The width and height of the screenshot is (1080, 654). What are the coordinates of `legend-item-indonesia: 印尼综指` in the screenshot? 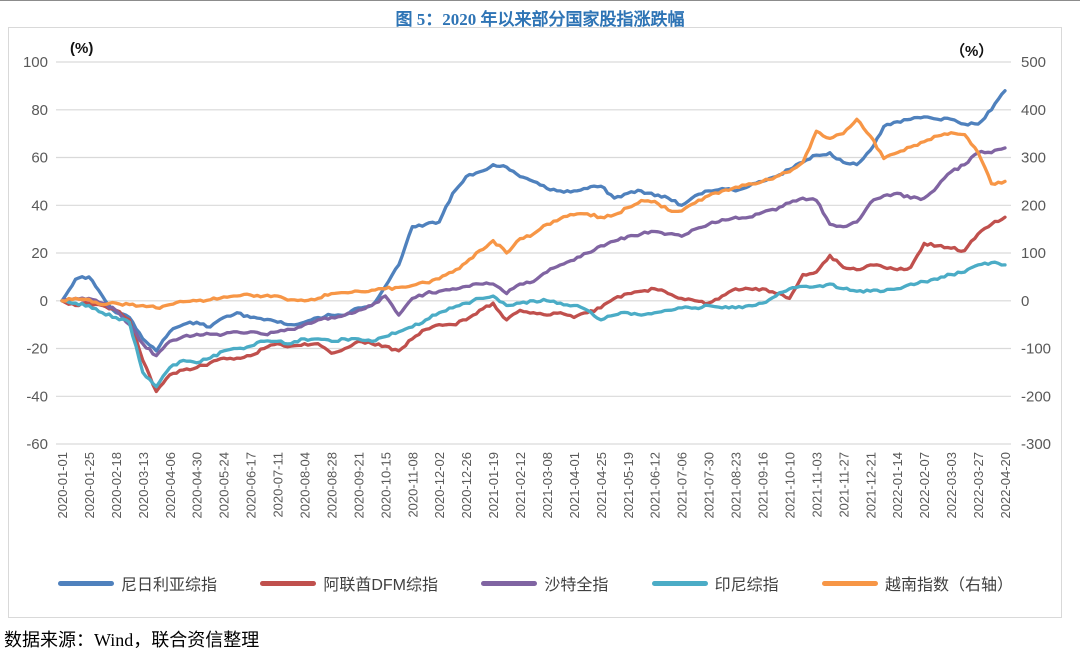 It's located at (715, 583).